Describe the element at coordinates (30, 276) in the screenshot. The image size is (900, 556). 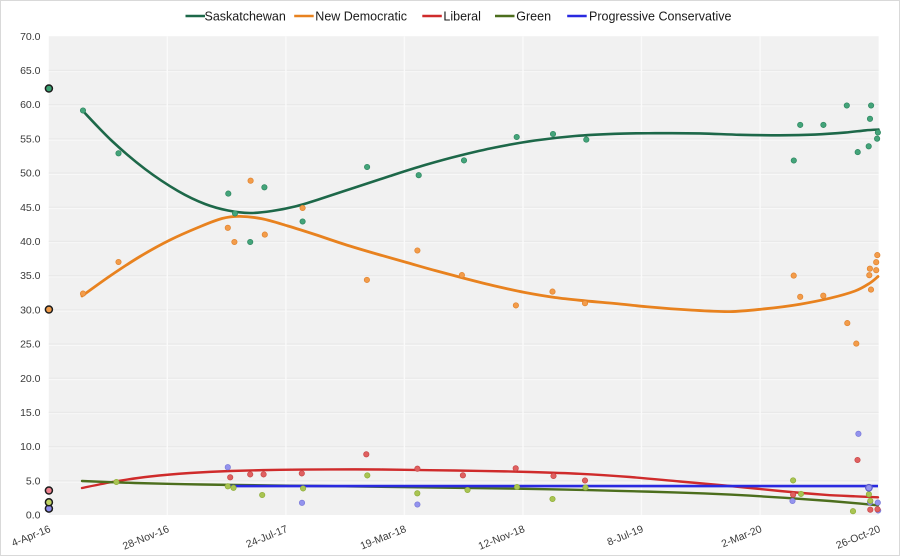
I see `svg-text: 35.0` at that location.